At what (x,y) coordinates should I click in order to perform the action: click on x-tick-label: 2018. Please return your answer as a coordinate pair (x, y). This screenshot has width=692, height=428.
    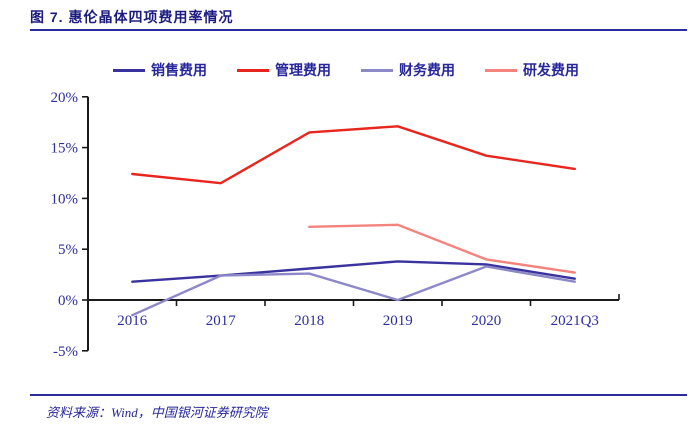
    Looking at the image, I should click on (309, 321).